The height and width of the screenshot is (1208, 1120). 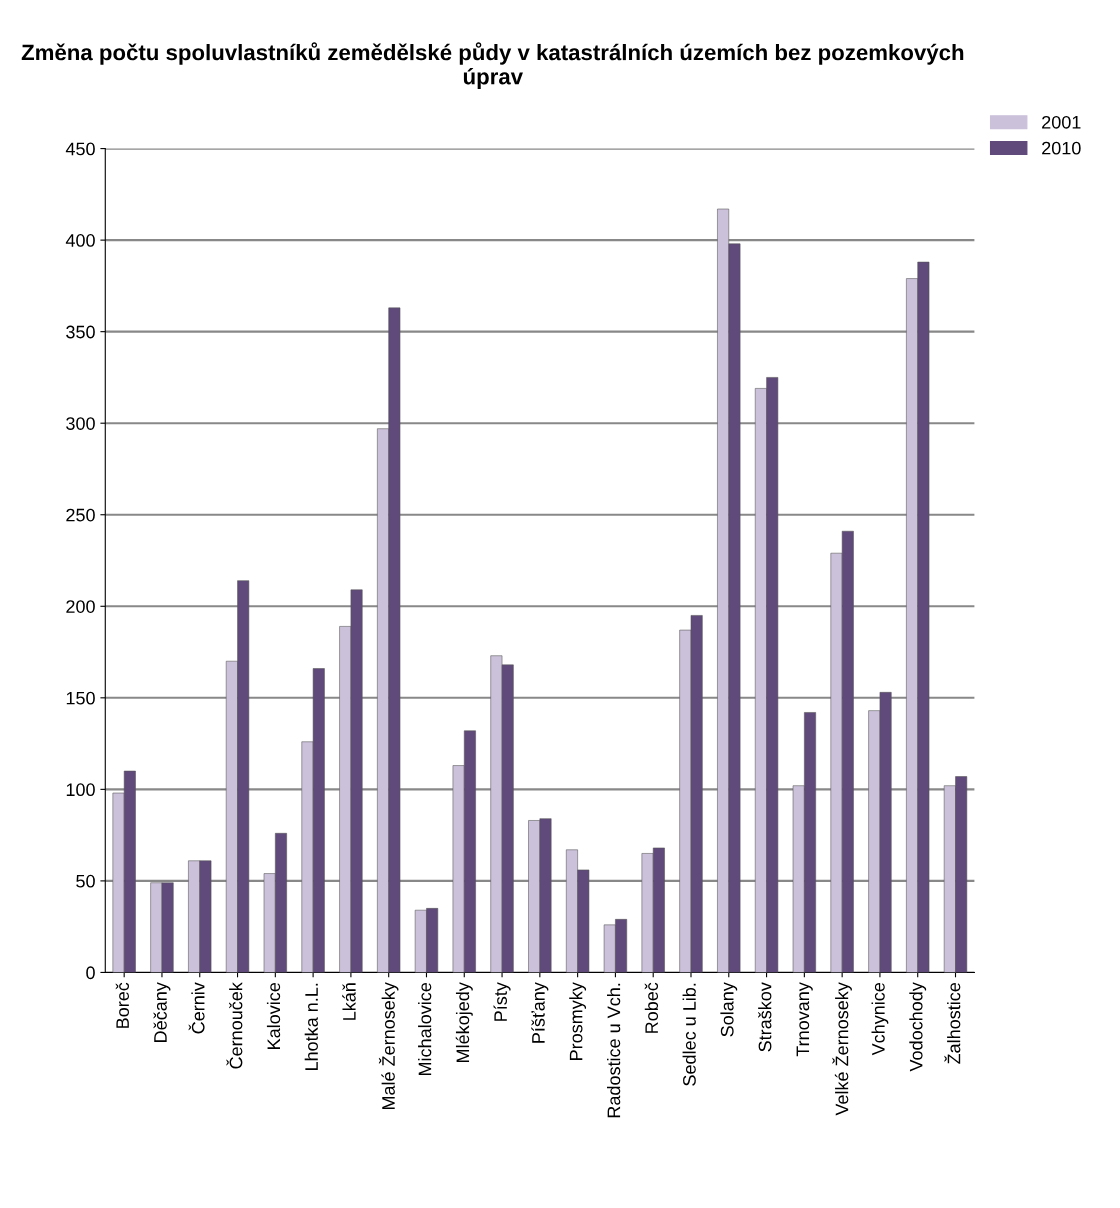 What do you see at coordinates (80, 332) in the screenshot?
I see `y-tick-label: 350` at bounding box center [80, 332].